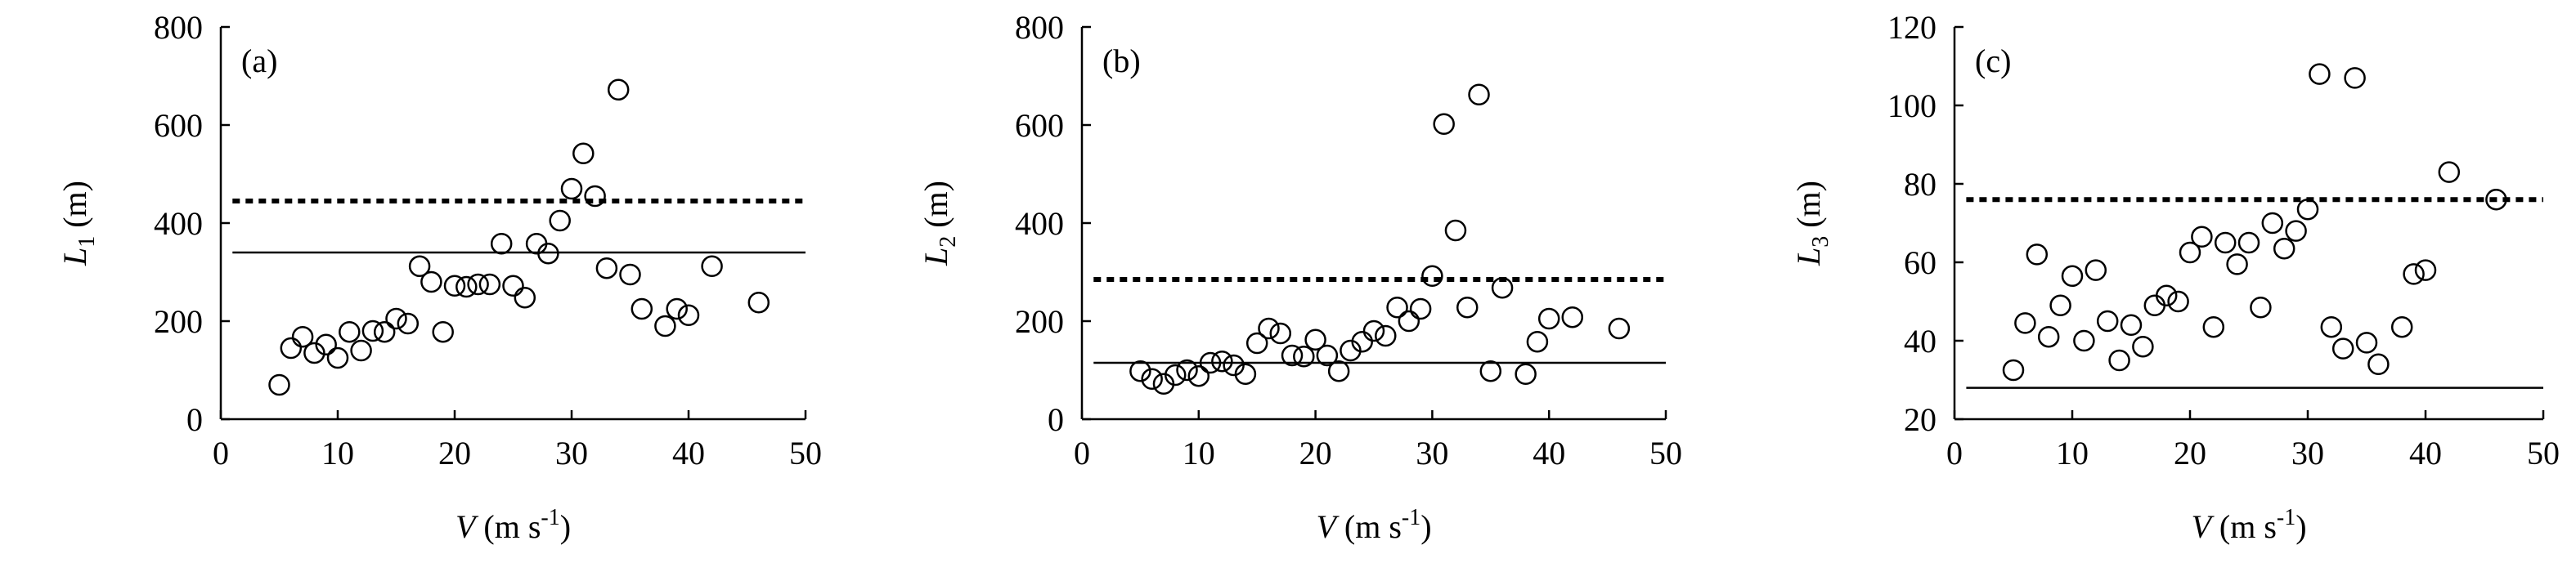 This screenshot has width=2576, height=563. What do you see at coordinates (2073, 453) in the screenshot?
I see `x-tick-label: 10` at bounding box center [2073, 453].